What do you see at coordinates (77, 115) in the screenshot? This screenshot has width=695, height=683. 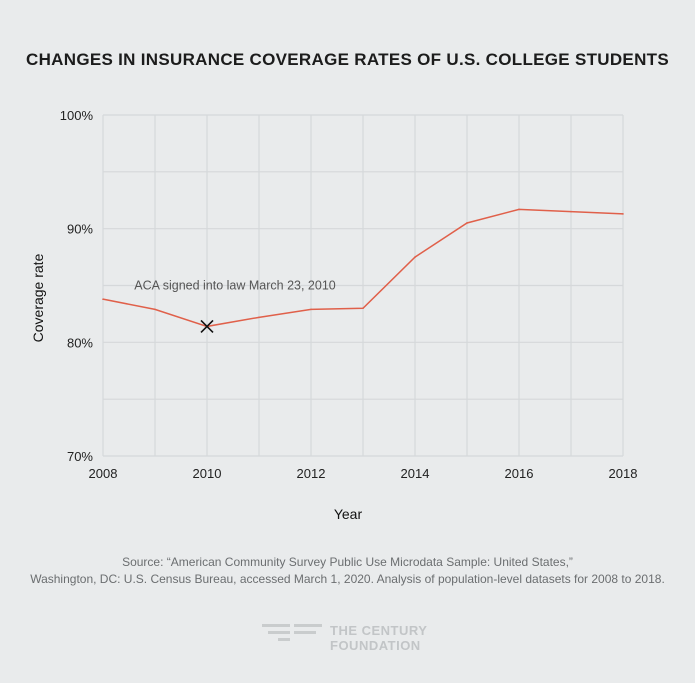 I see `y-tick-label: 100%` at bounding box center [77, 115].